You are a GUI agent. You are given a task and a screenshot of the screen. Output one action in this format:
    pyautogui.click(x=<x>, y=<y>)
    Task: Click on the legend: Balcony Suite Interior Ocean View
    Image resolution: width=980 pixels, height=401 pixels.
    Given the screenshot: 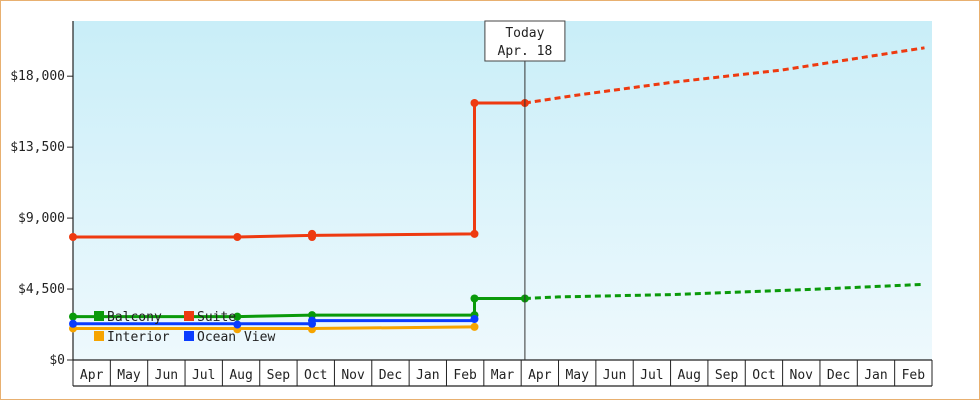 What is the action you would take?
    pyautogui.click(x=184, y=327)
    